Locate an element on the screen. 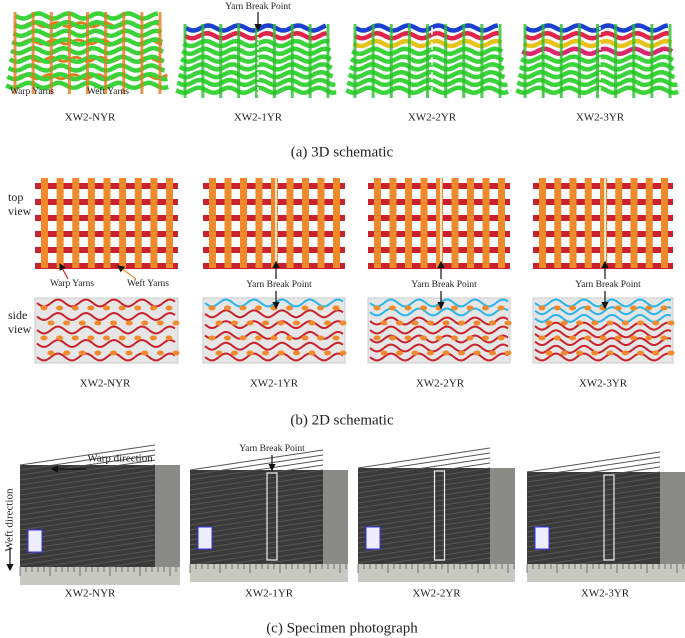  text-label: Weft Yarns is located at coordinates (148, 283).